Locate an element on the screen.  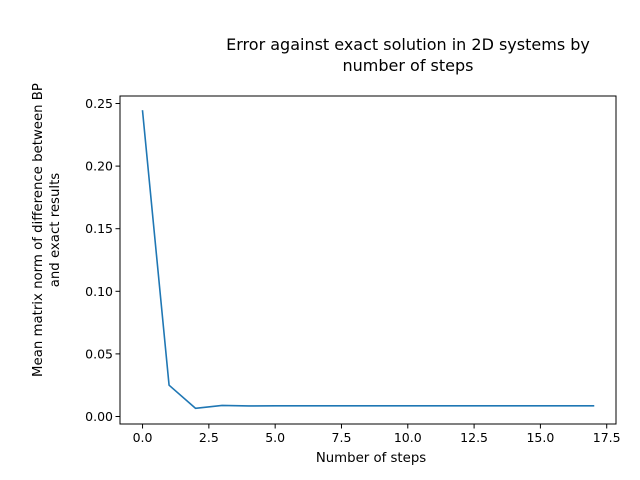
y-tick-label: 0.05 is located at coordinates (99, 353).